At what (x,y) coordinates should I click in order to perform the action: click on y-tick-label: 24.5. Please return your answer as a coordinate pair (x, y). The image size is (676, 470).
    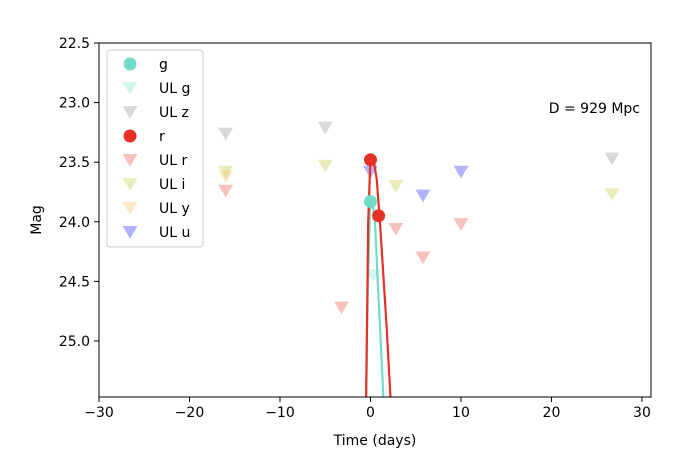
    Looking at the image, I should click on (74, 282).